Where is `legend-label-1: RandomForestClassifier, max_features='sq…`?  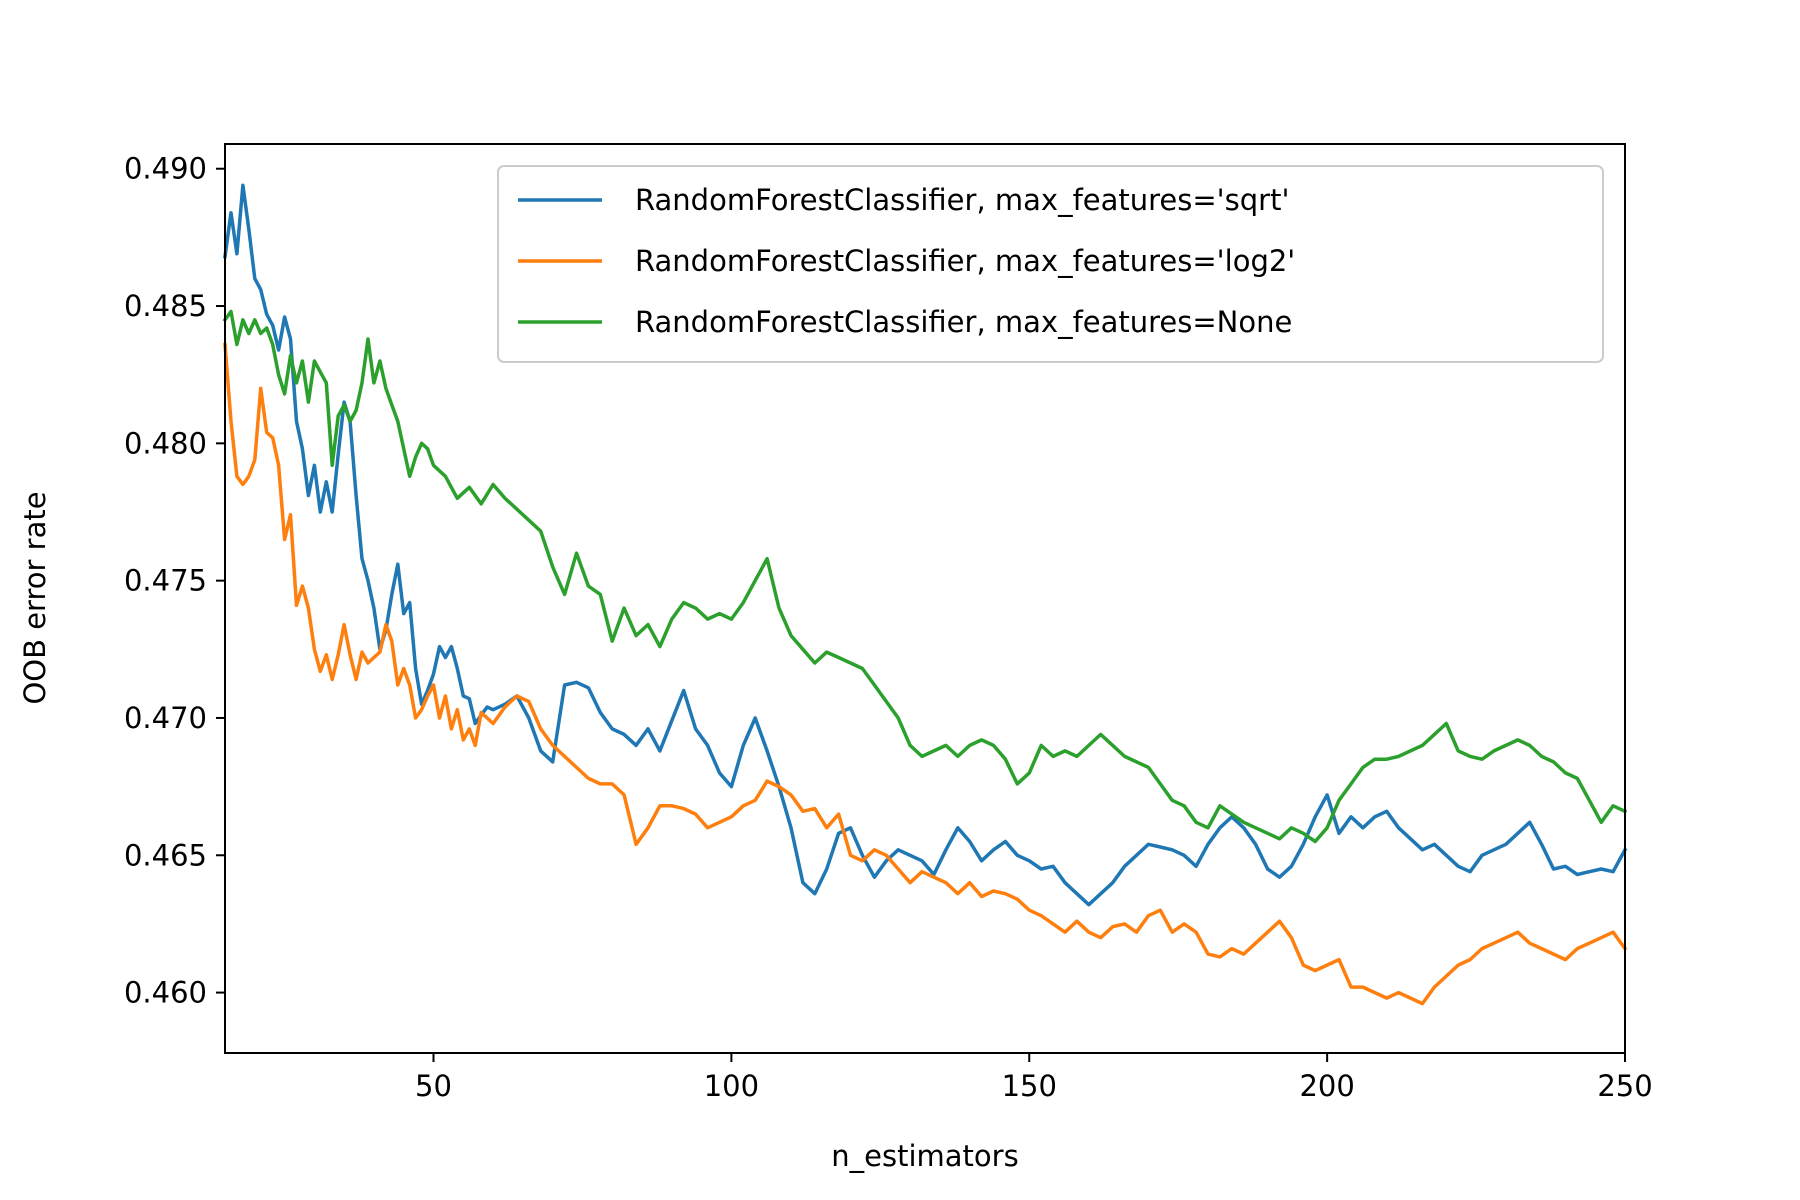 legend-label-1: RandomForestClassifier, max_features='sq… is located at coordinates (962, 200).